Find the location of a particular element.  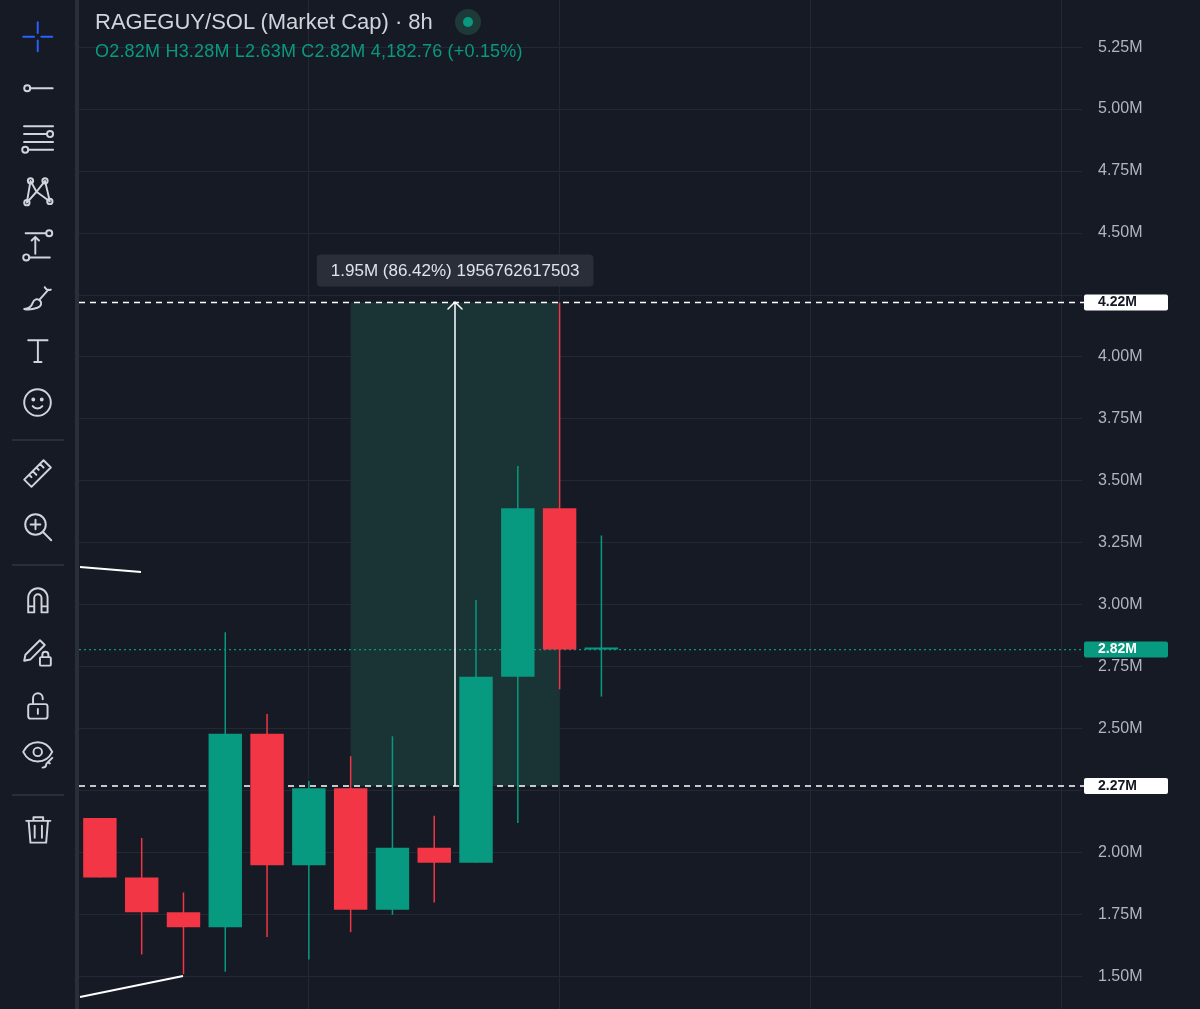

ref-line-label: 4.22M is located at coordinates (1117, 301).